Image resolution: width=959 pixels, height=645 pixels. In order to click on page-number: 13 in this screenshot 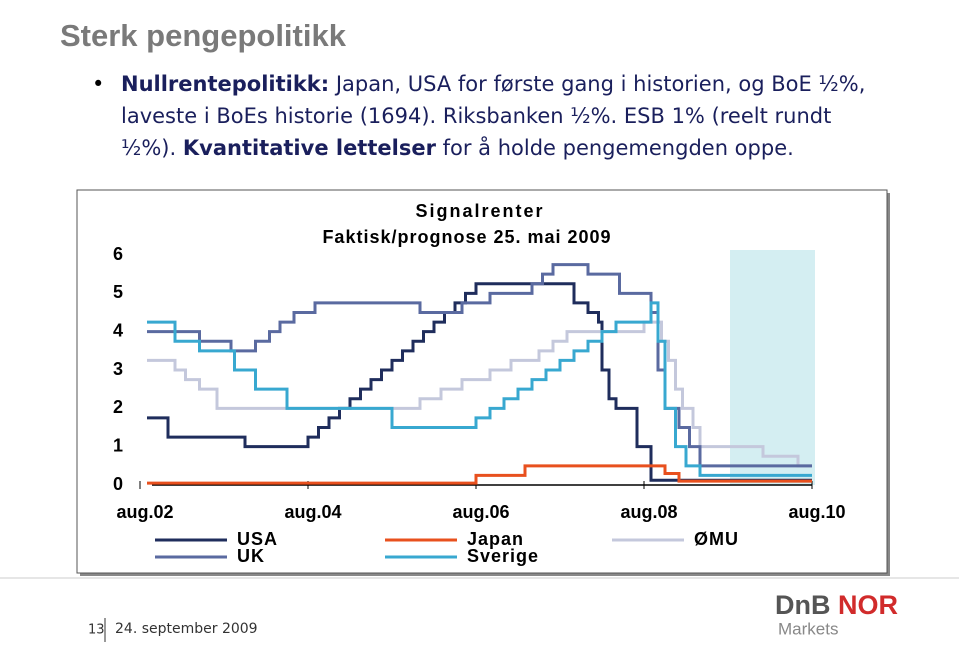, I will do `click(96, 630)`.